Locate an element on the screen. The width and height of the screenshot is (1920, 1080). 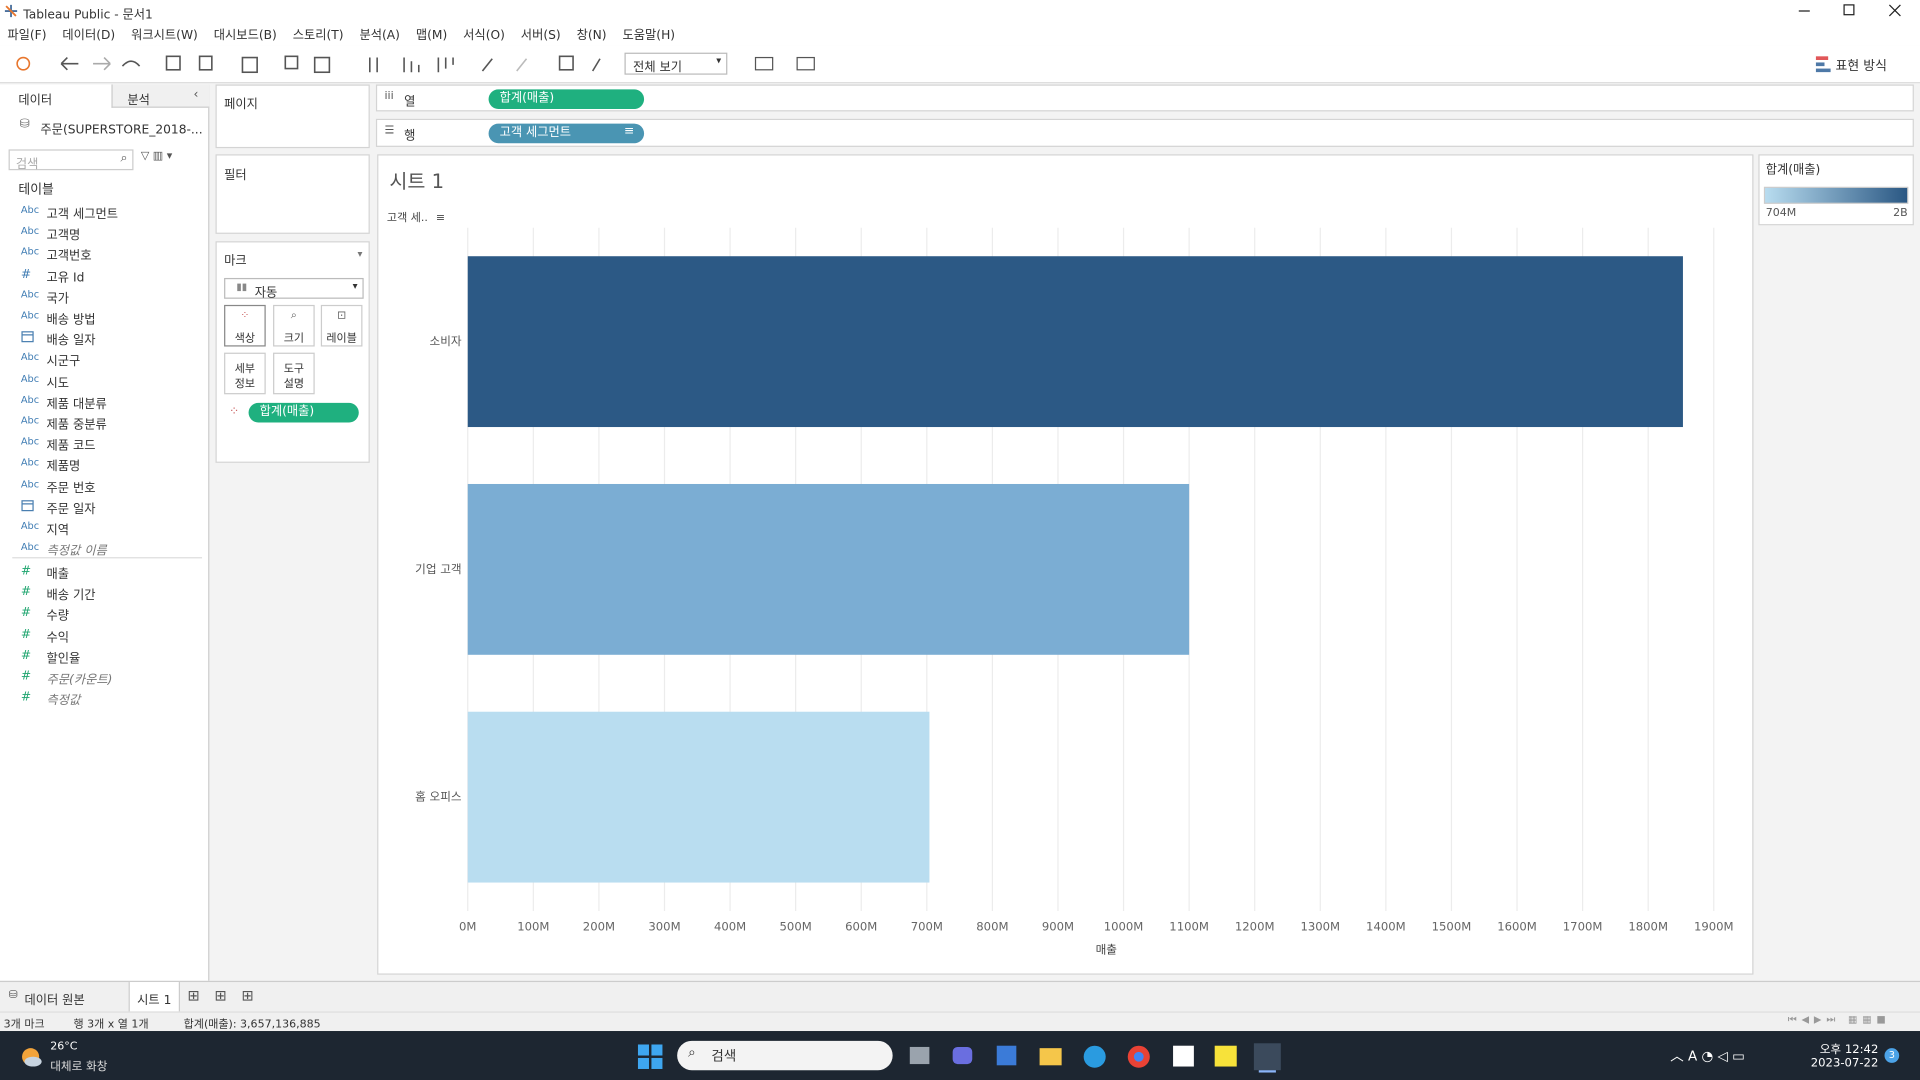
field-name: 제품 대분류 is located at coordinates (76, 404).